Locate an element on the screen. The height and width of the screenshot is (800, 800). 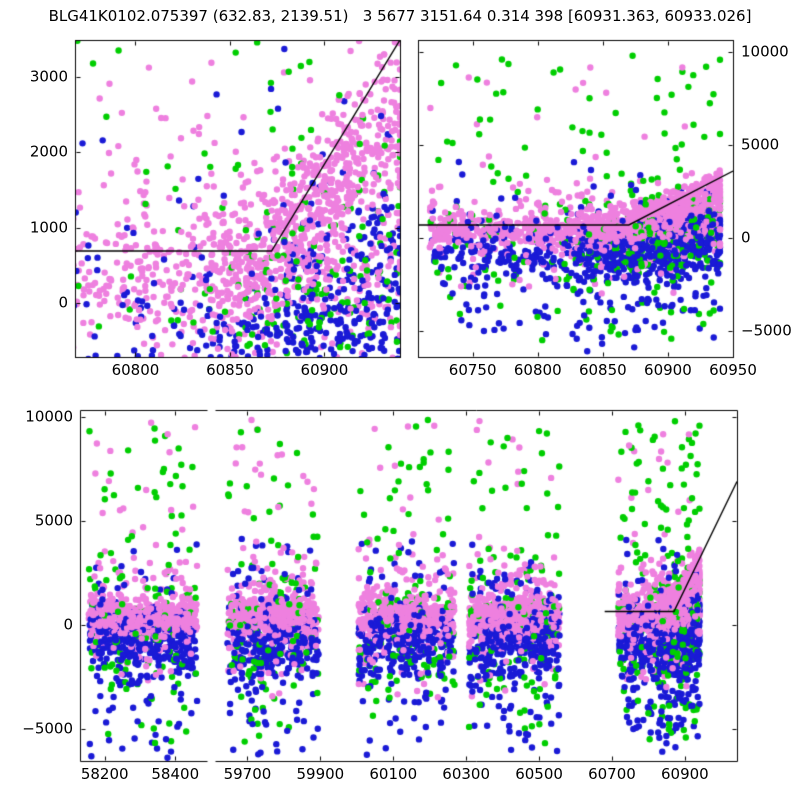
x-tick-label: 59900 is located at coordinates (320, 774).